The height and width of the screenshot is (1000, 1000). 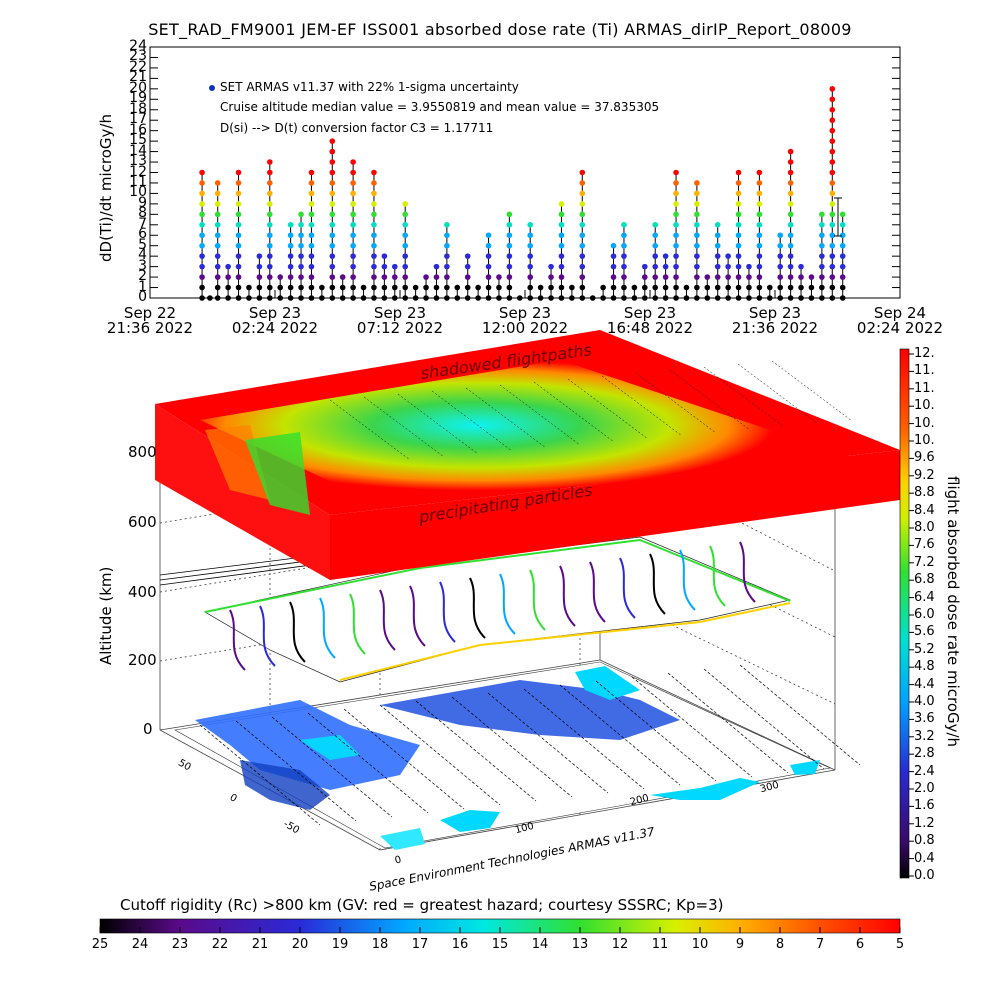 I want to click on x-tick-label: Sep 23 21:36 2022, so click(x=775, y=321).